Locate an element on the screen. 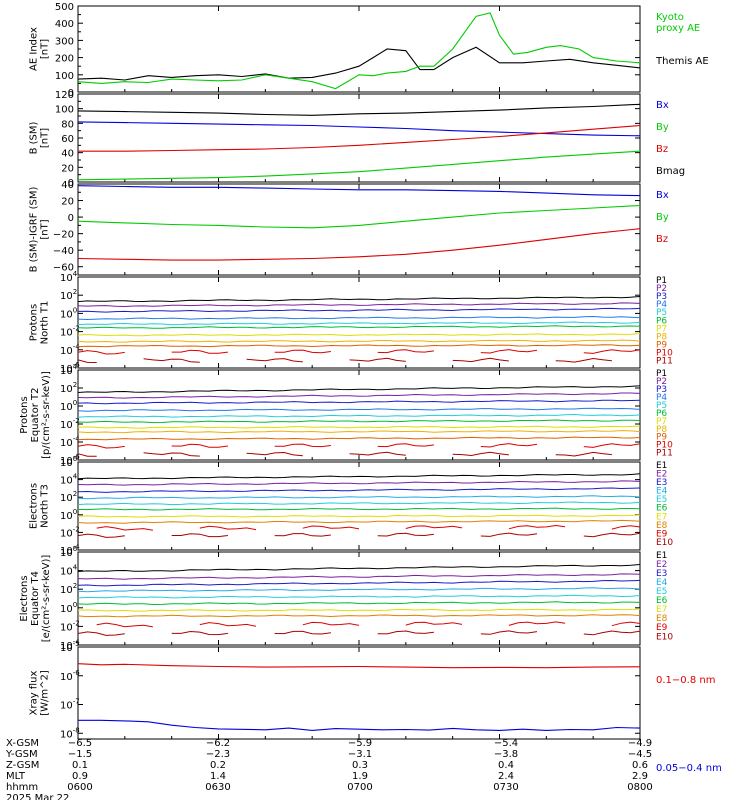 Image resolution: width=750 pixels, height=800 pixels. legend-electrons_e-1: E2 is located at coordinates (661, 565).